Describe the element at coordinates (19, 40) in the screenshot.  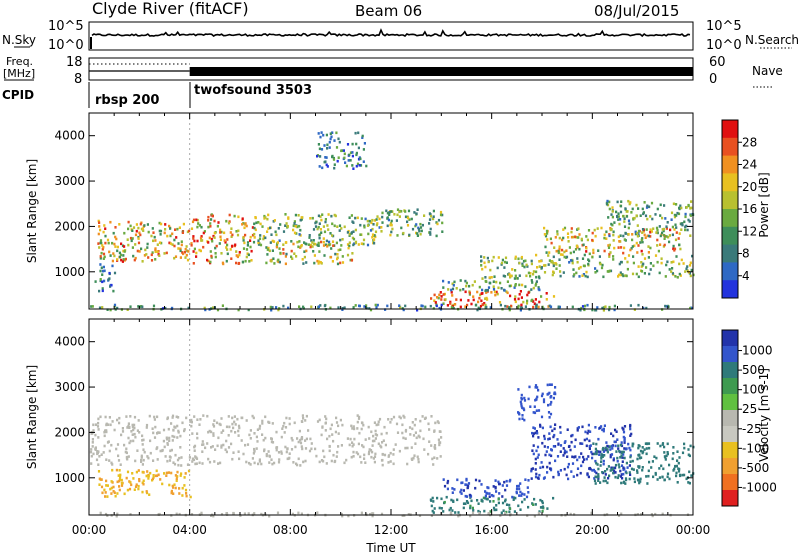
I see `nsky-label: N.Sky` at that location.